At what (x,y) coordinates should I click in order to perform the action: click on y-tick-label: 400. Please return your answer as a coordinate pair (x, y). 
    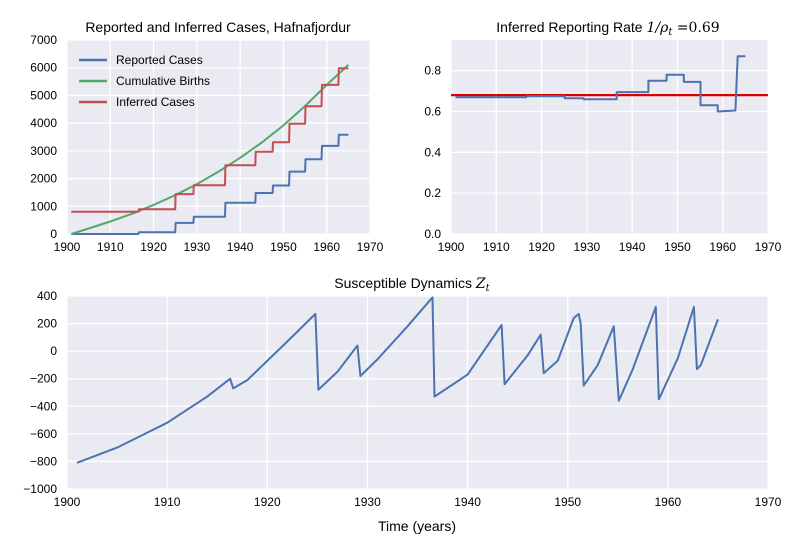
    Looking at the image, I should click on (47, 296).